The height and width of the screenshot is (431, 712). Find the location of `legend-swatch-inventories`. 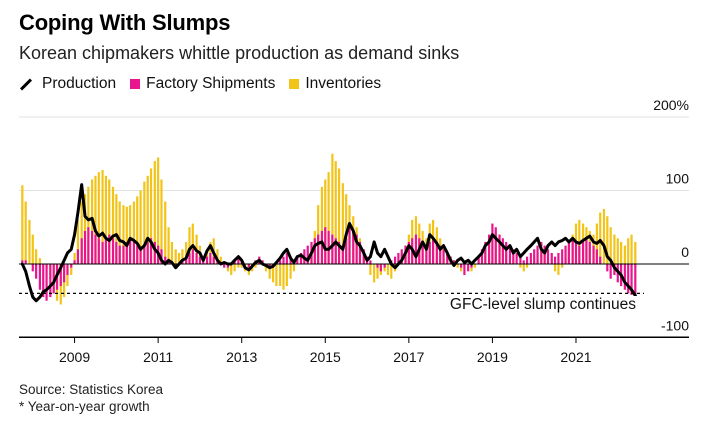

legend-swatch-inventories is located at coordinates (294, 84).